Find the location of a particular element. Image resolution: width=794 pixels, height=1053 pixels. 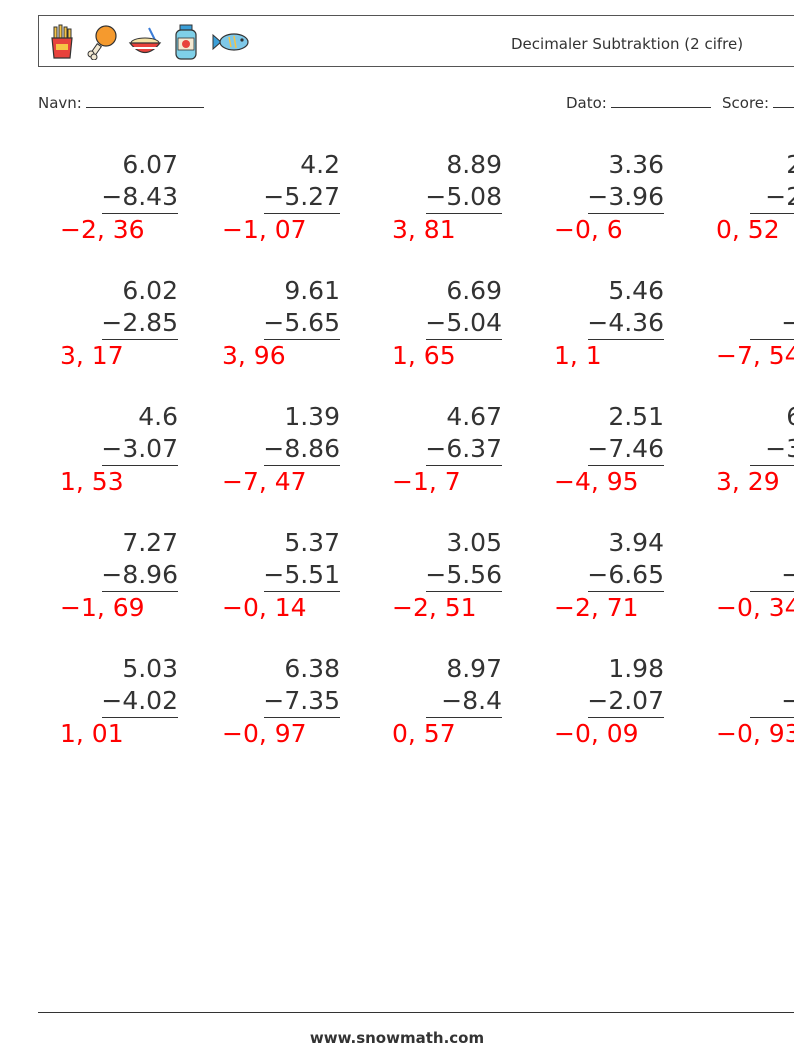

subtraction-problem: 6.69 −5.04 1, 65 is located at coordinates (417, 331).